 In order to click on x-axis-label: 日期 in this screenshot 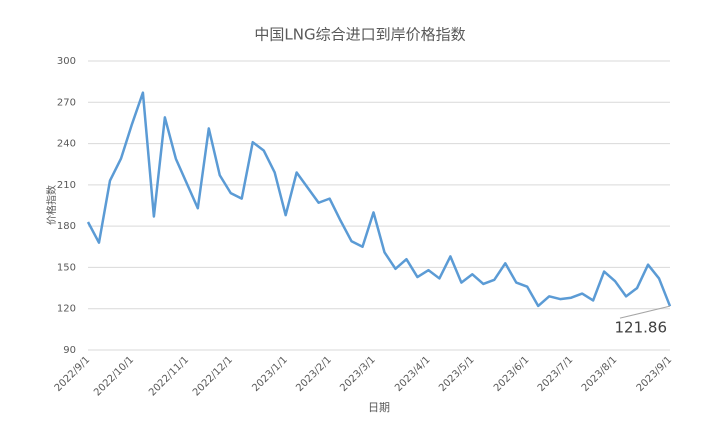, I will do `click(379, 407)`.